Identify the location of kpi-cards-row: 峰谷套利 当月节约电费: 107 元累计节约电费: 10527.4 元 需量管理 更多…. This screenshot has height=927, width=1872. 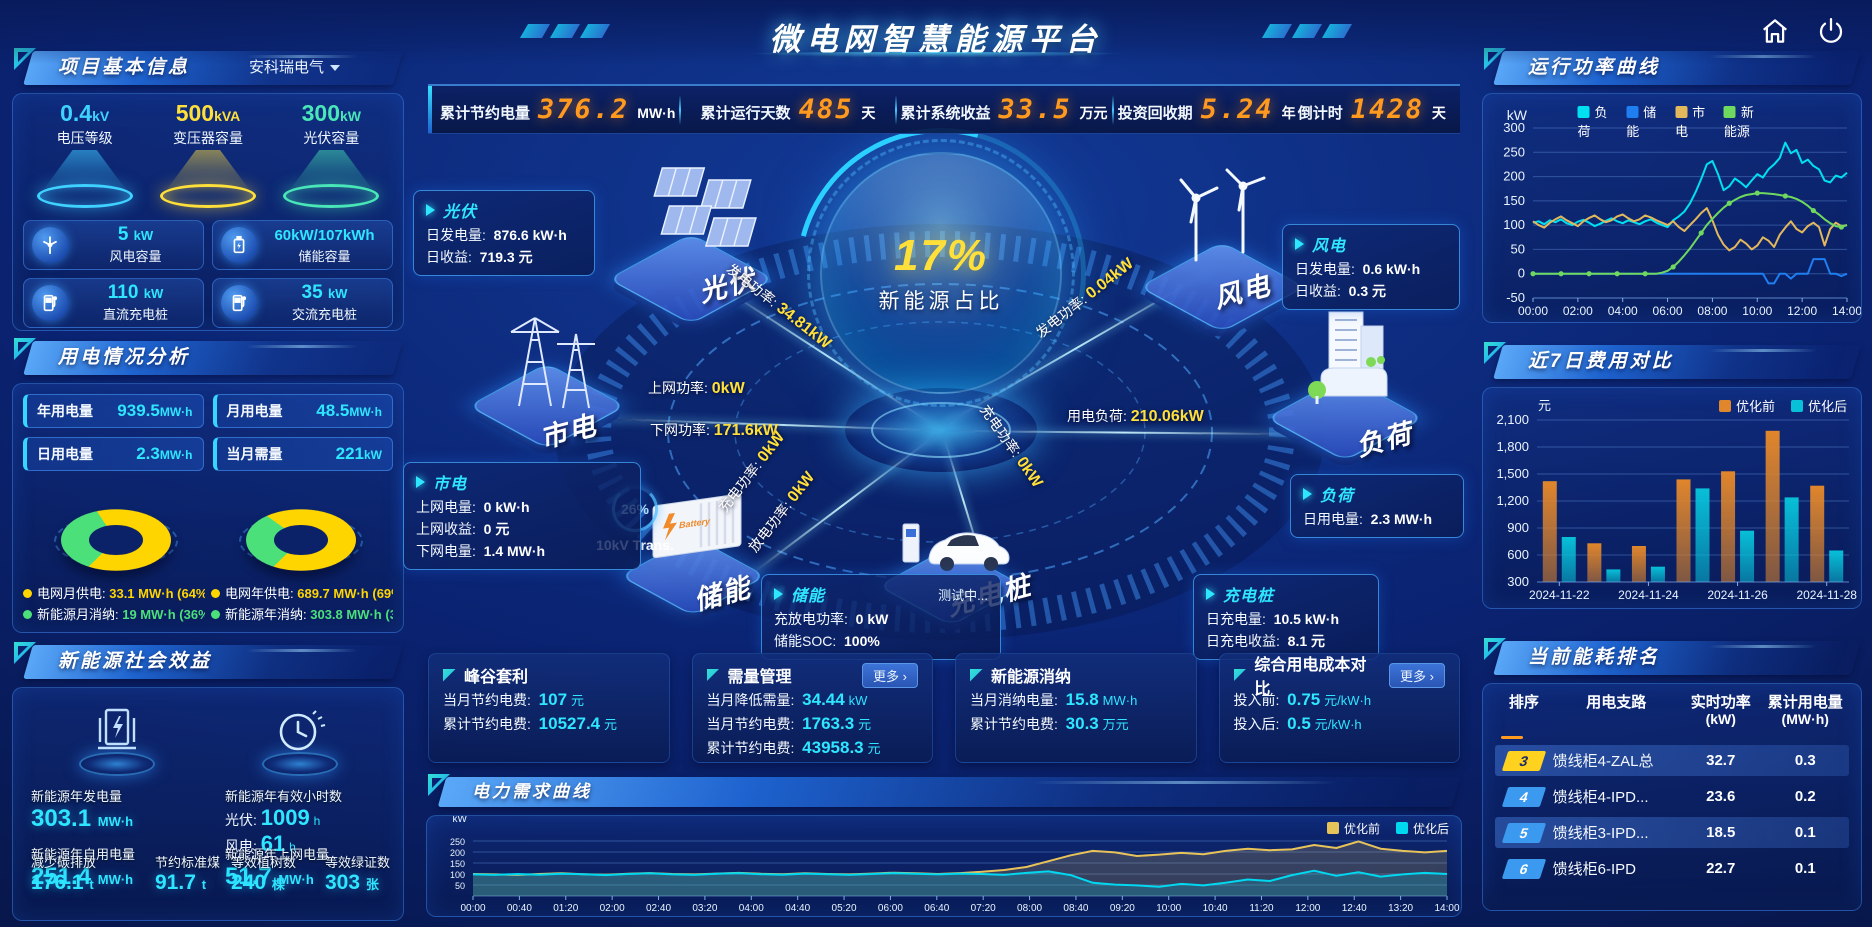
(944, 708).